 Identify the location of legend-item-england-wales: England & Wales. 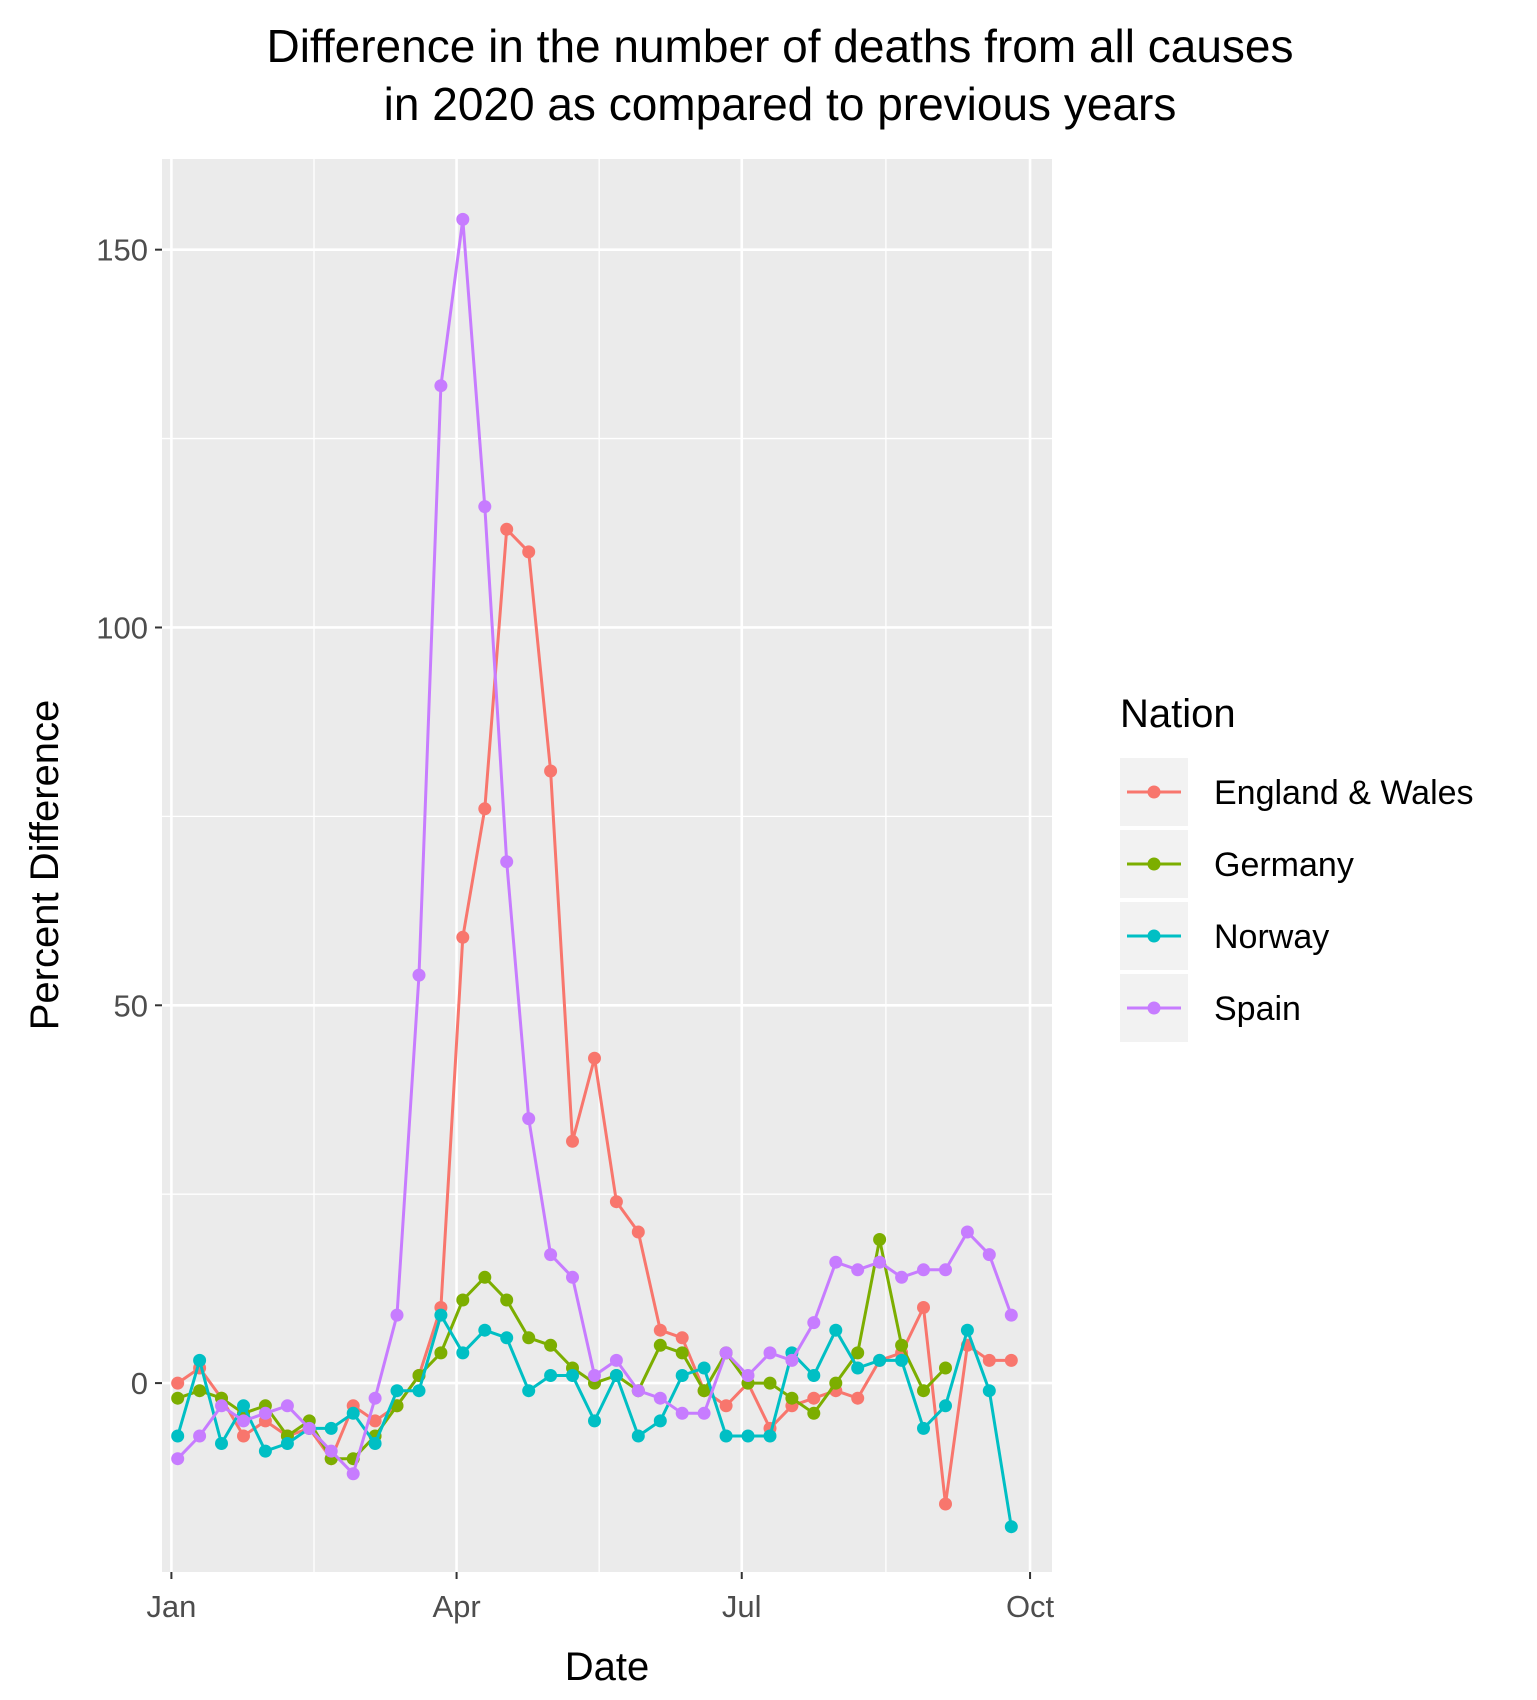
(1297, 792).